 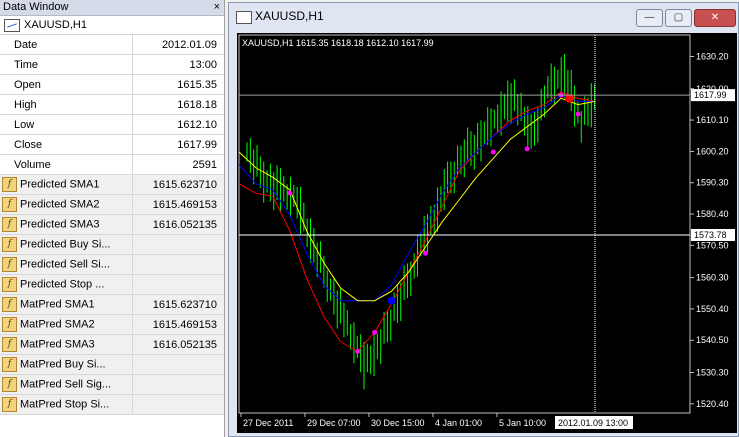 What do you see at coordinates (178, 144) in the screenshot?
I see `row-value: 1617.99` at bounding box center [178, 144].